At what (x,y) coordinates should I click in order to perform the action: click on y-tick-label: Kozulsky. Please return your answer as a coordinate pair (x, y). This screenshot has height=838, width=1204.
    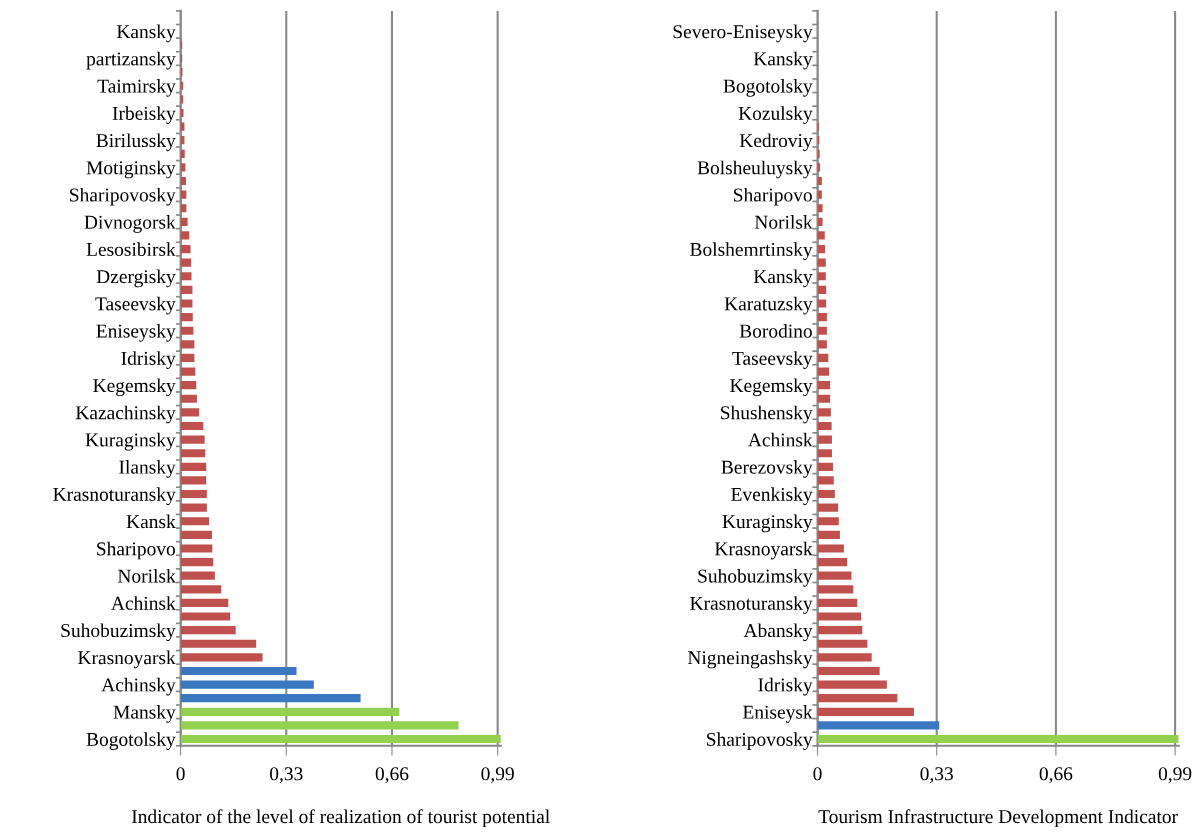
    Looking at the image, I should click on (775, 115).